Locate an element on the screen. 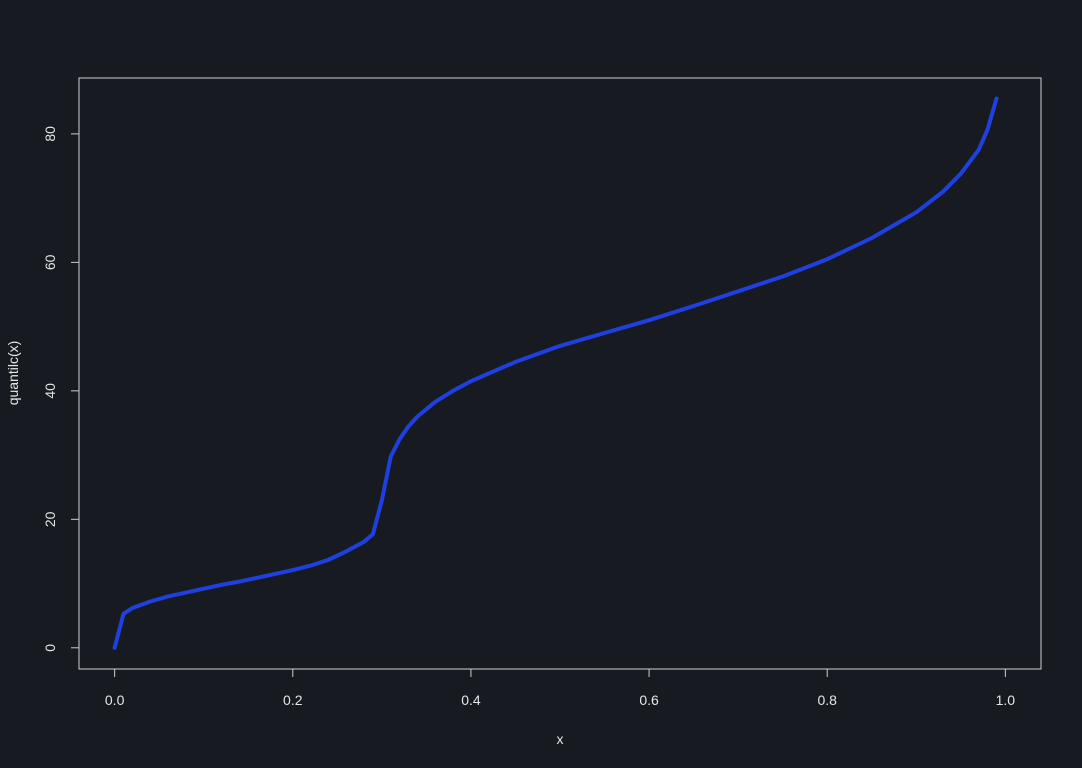 This screenshot has width=1082, height=768. x-tick-label: 0.2 is located at coordinates (293, 700).